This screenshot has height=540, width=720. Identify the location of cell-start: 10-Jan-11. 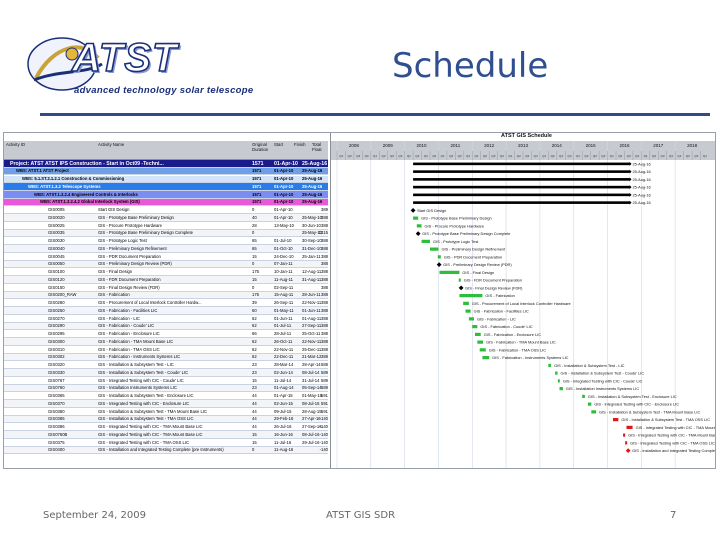
(283, 271).